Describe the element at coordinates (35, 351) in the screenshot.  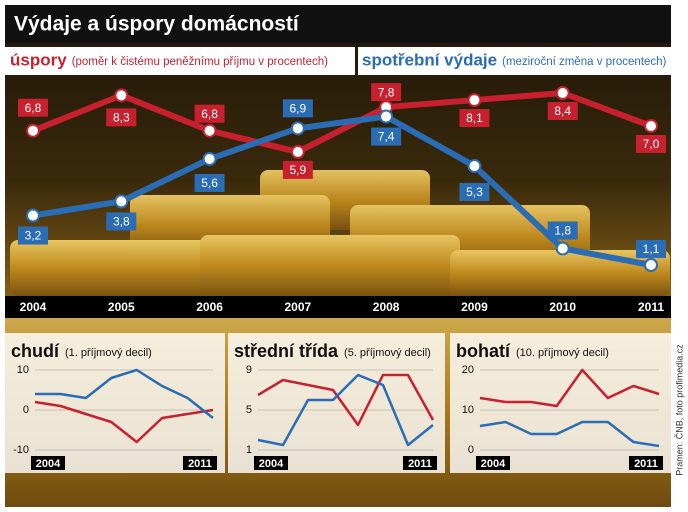
I see `panel-title: chudí` at that location.